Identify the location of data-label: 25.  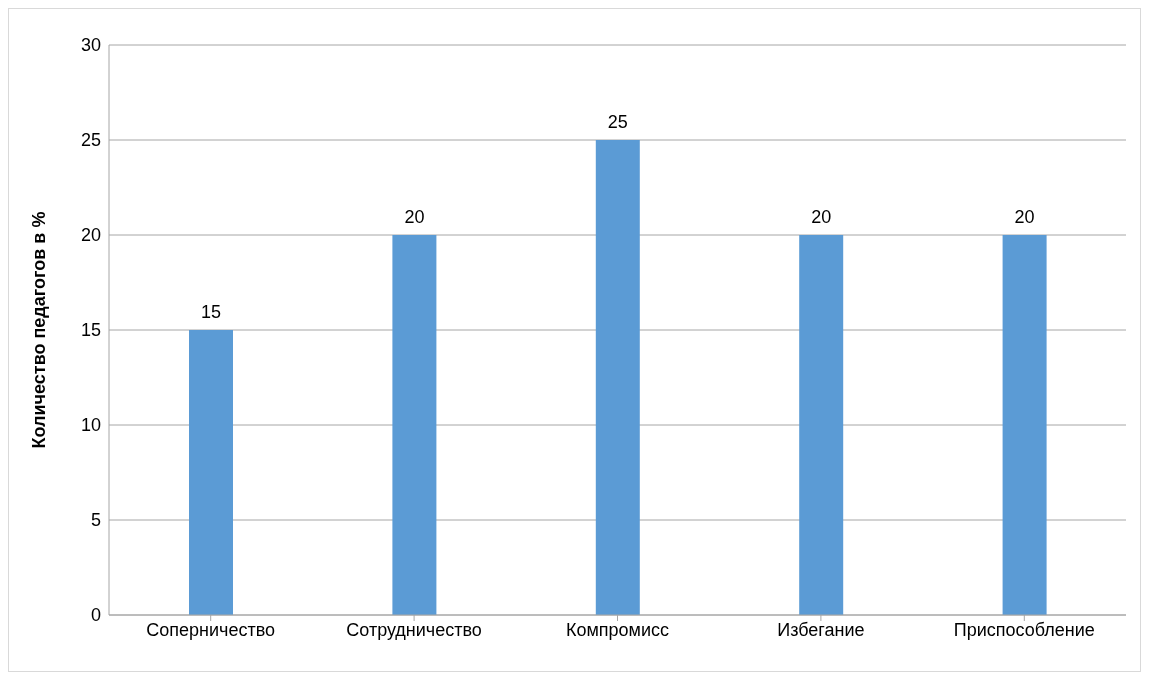
(617, 122).